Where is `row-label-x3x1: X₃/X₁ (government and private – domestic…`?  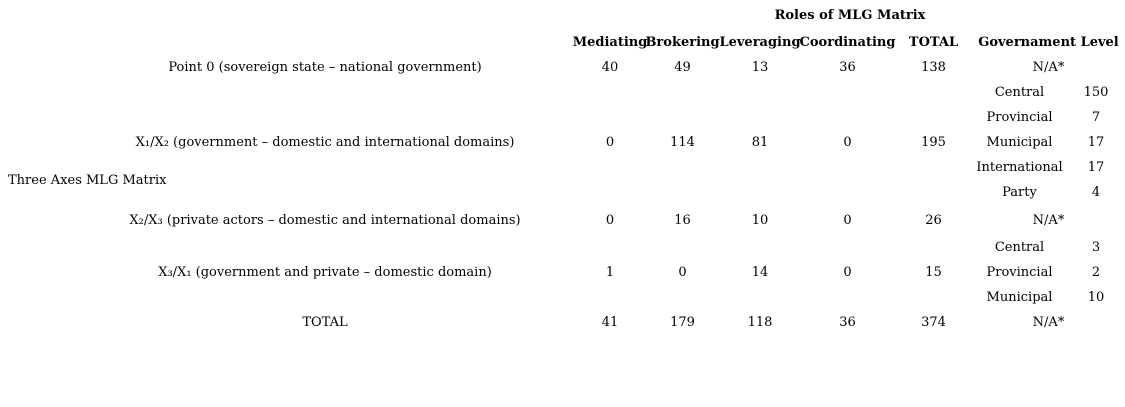 row-label-x3x1: X₃/X₁ (government and private – domestic… is located at coordinates (325, 272).